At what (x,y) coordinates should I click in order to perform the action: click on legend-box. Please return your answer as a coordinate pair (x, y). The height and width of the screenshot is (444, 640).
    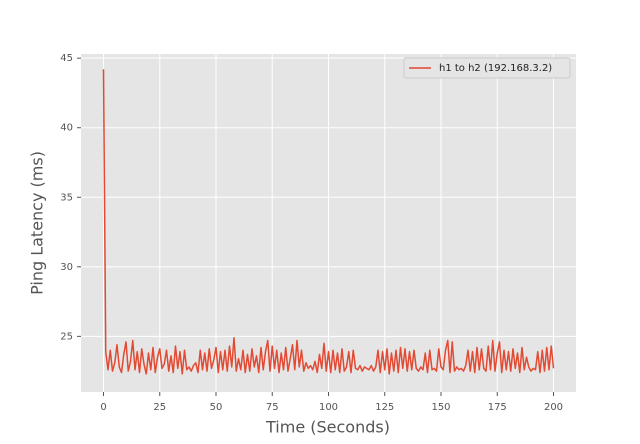
    Looking at the image, I should click on (487, 68).